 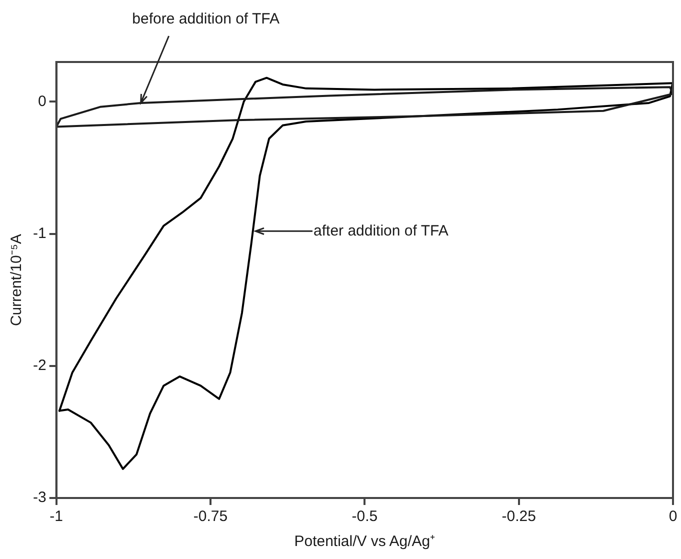 What do you see at coordinates (42, 101) in the screenshot?
I see `y-tick-label: 0` at bounding box center [42, 101].